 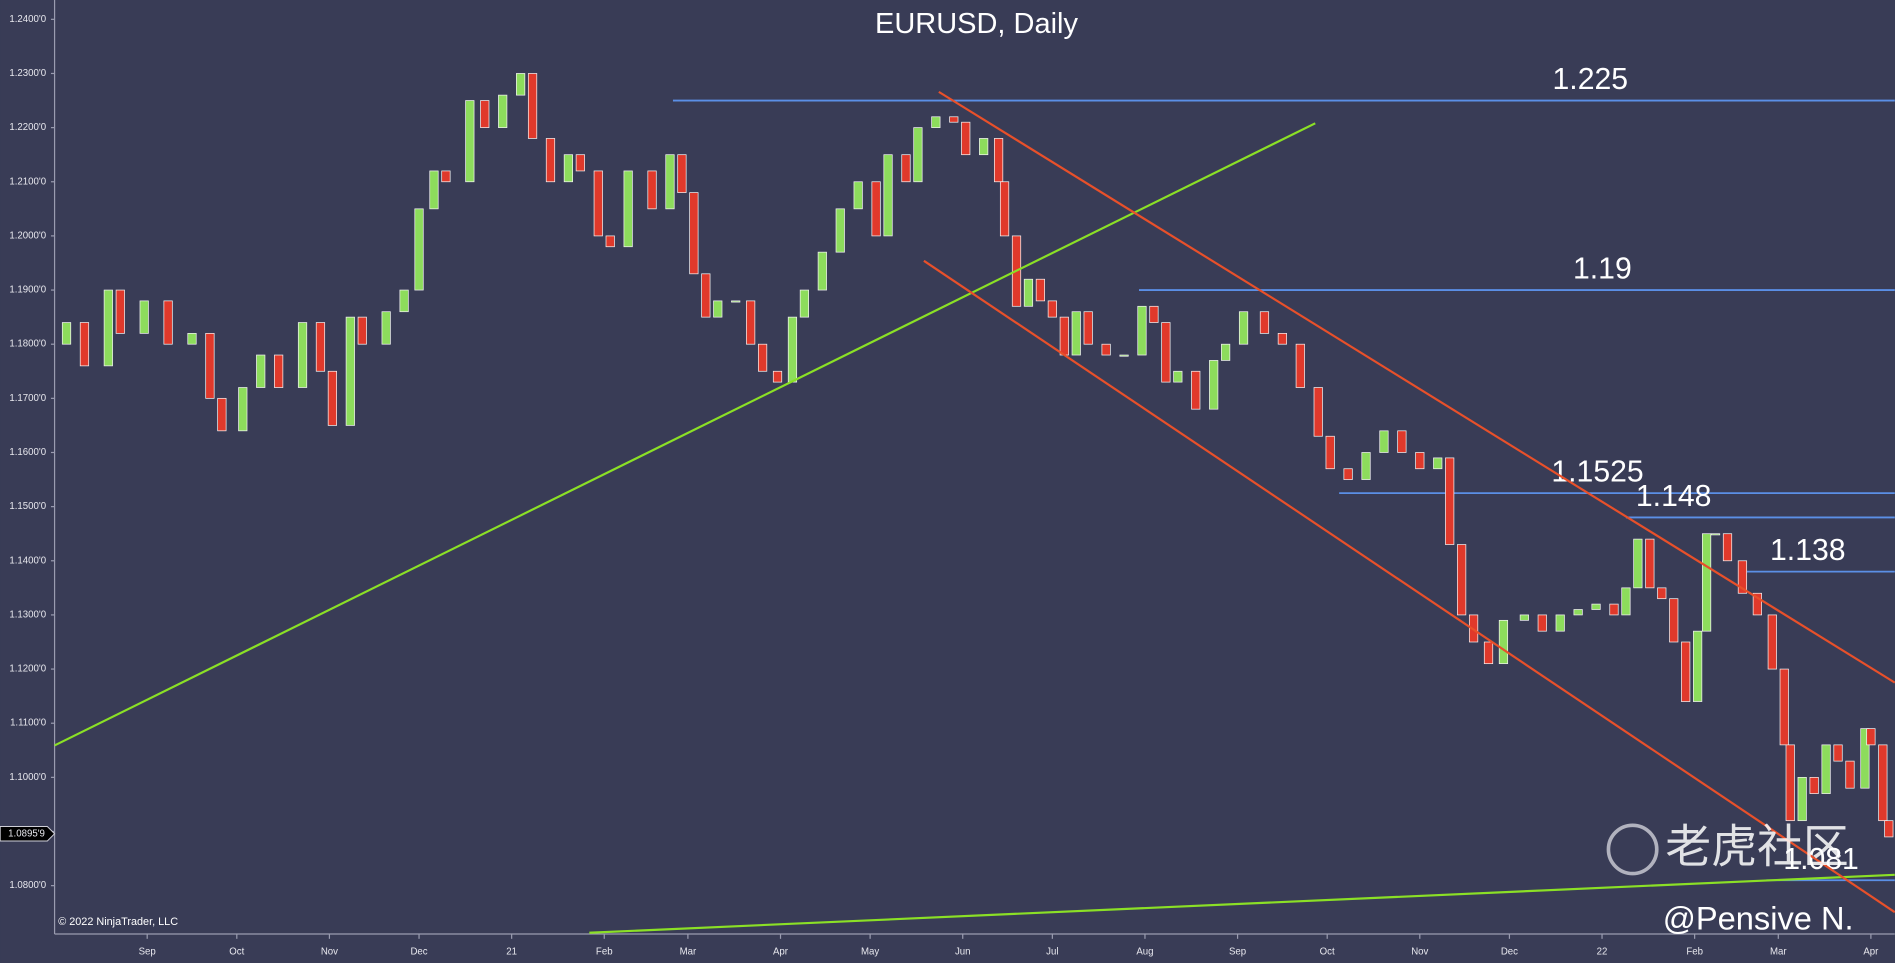 What do you see at coordinates (27, 344) in the screenshot?
I see `y-tick-label: 1.1800'0` at bounding box center [27, 344].